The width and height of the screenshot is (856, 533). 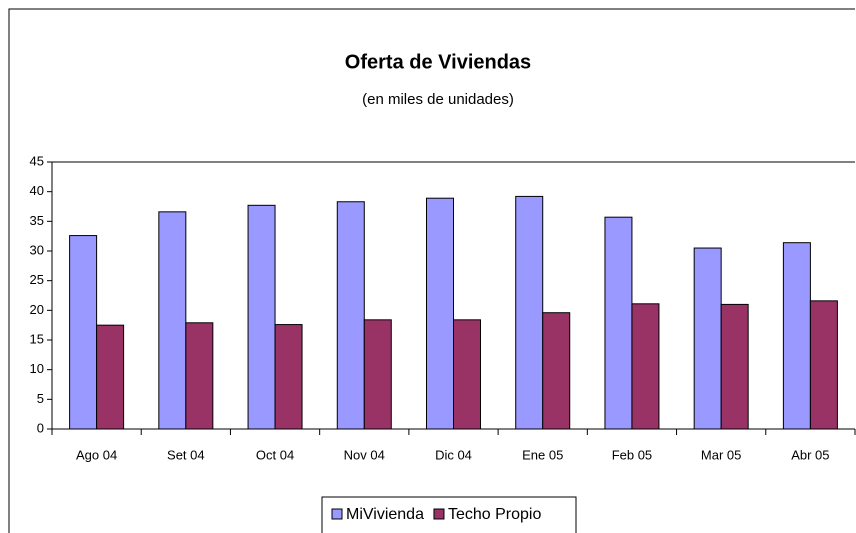 What do you see at coordinates (37, 279) in the screenshot?
I see `y-tick-label: 25` at bounding box center [37, 279].